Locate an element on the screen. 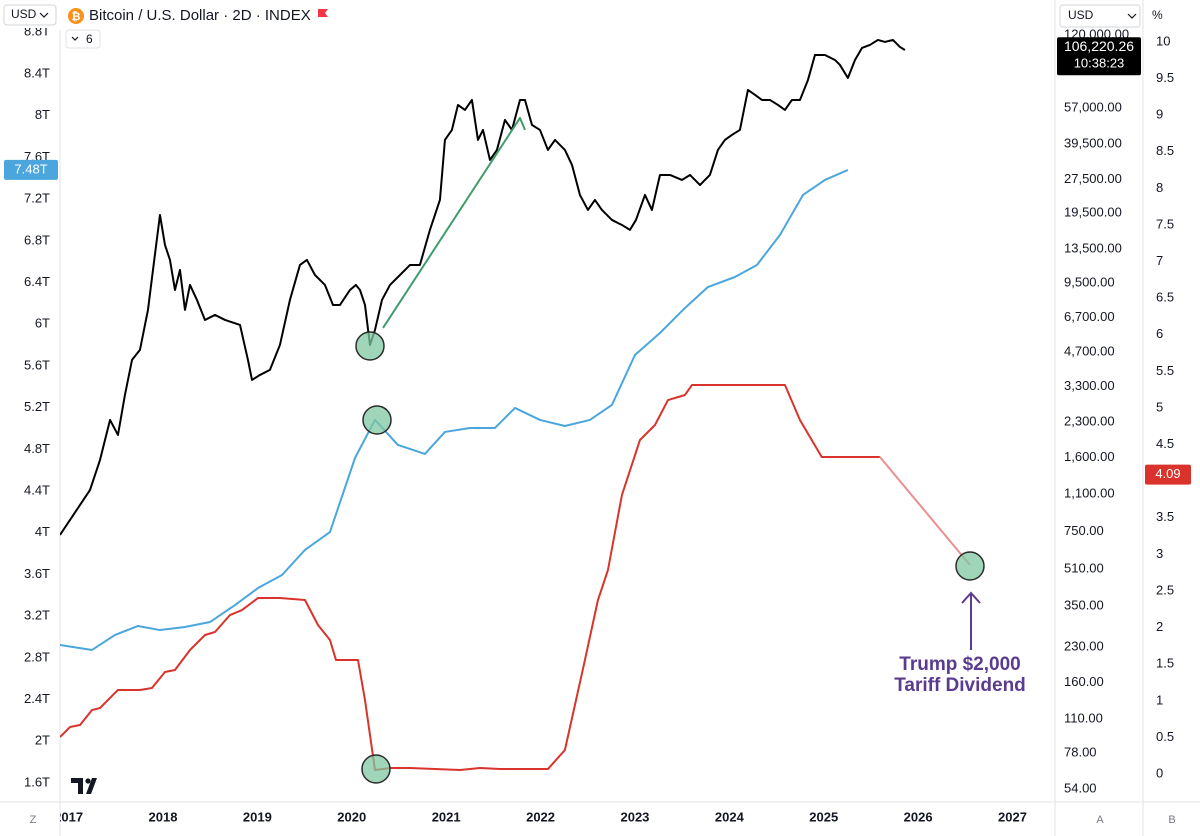  y2-tick-label: 160.00 is located at coordinates (1084, 681).